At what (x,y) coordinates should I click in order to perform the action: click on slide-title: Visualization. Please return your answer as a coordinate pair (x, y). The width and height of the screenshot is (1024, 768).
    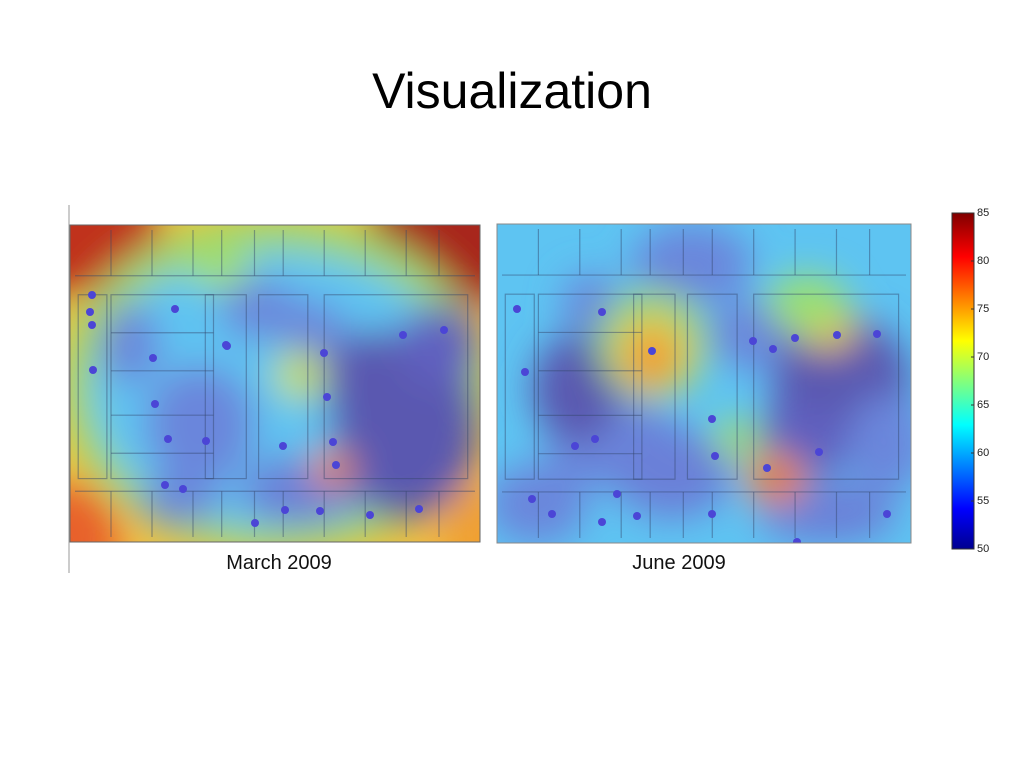
    Looking at the image, I should click on (512, 91).